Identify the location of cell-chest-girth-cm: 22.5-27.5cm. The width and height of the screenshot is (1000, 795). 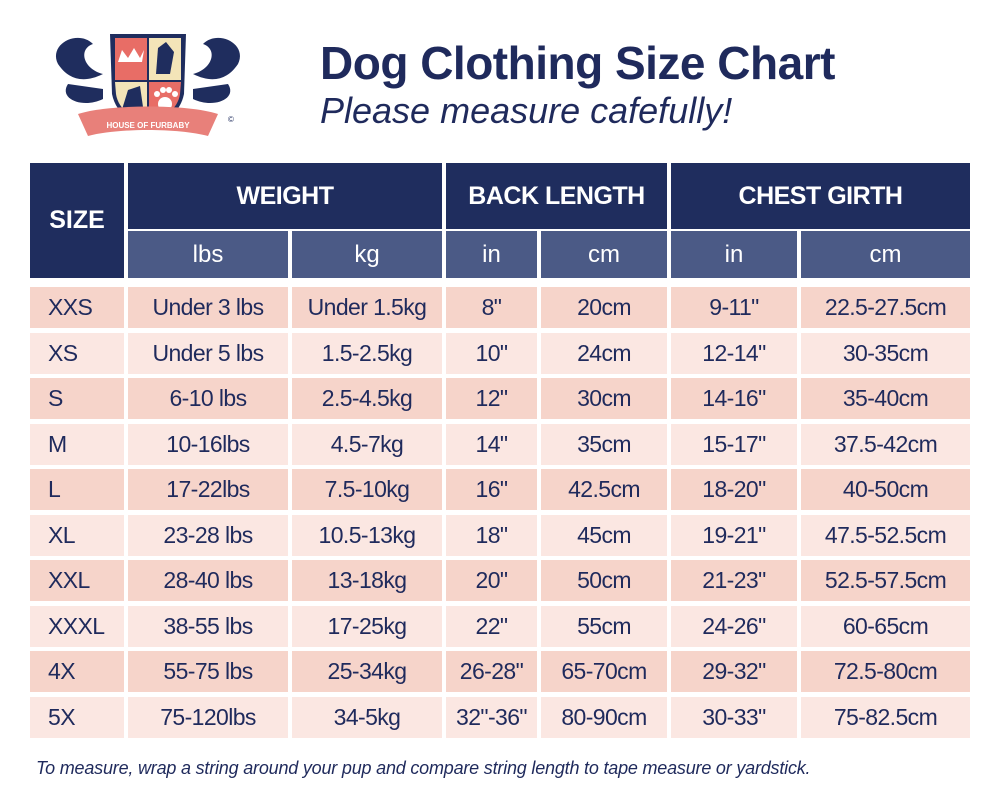
(885, 307).